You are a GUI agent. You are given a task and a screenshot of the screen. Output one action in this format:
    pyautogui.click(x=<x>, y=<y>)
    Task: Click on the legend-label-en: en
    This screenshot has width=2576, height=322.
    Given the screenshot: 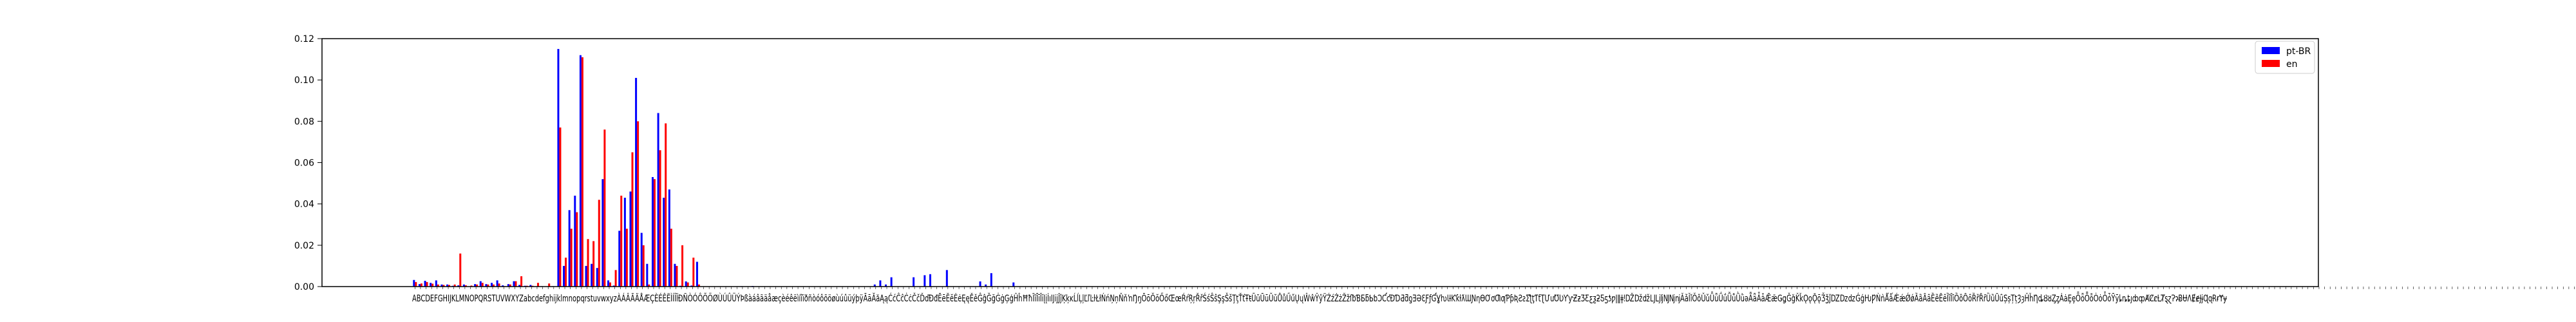 What is the action you would take?
    pyautogui.click(x=2292, y=64)
    